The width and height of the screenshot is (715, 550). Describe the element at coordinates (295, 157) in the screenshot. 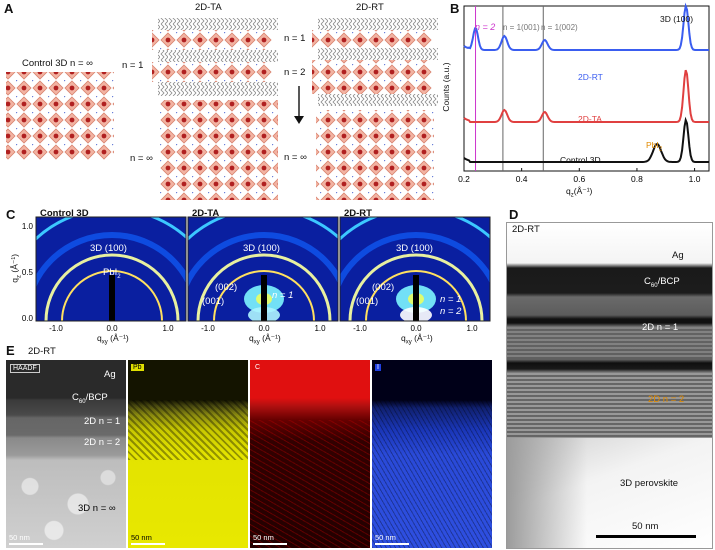

I see `rt-ninf-label: n = ∞` at that location.